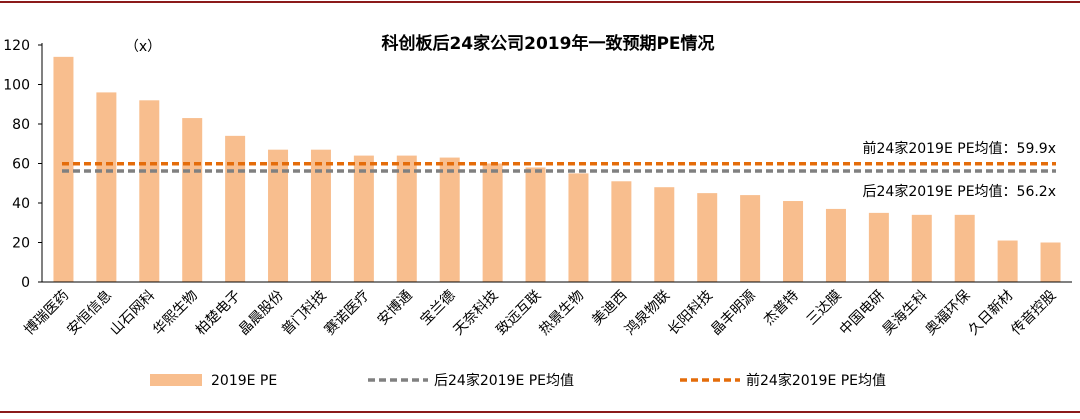 The image size is (1080, 419). Describe the element at coordinates (21, 244) in the screenshot. I see `y-tick-label: 20` at that location.